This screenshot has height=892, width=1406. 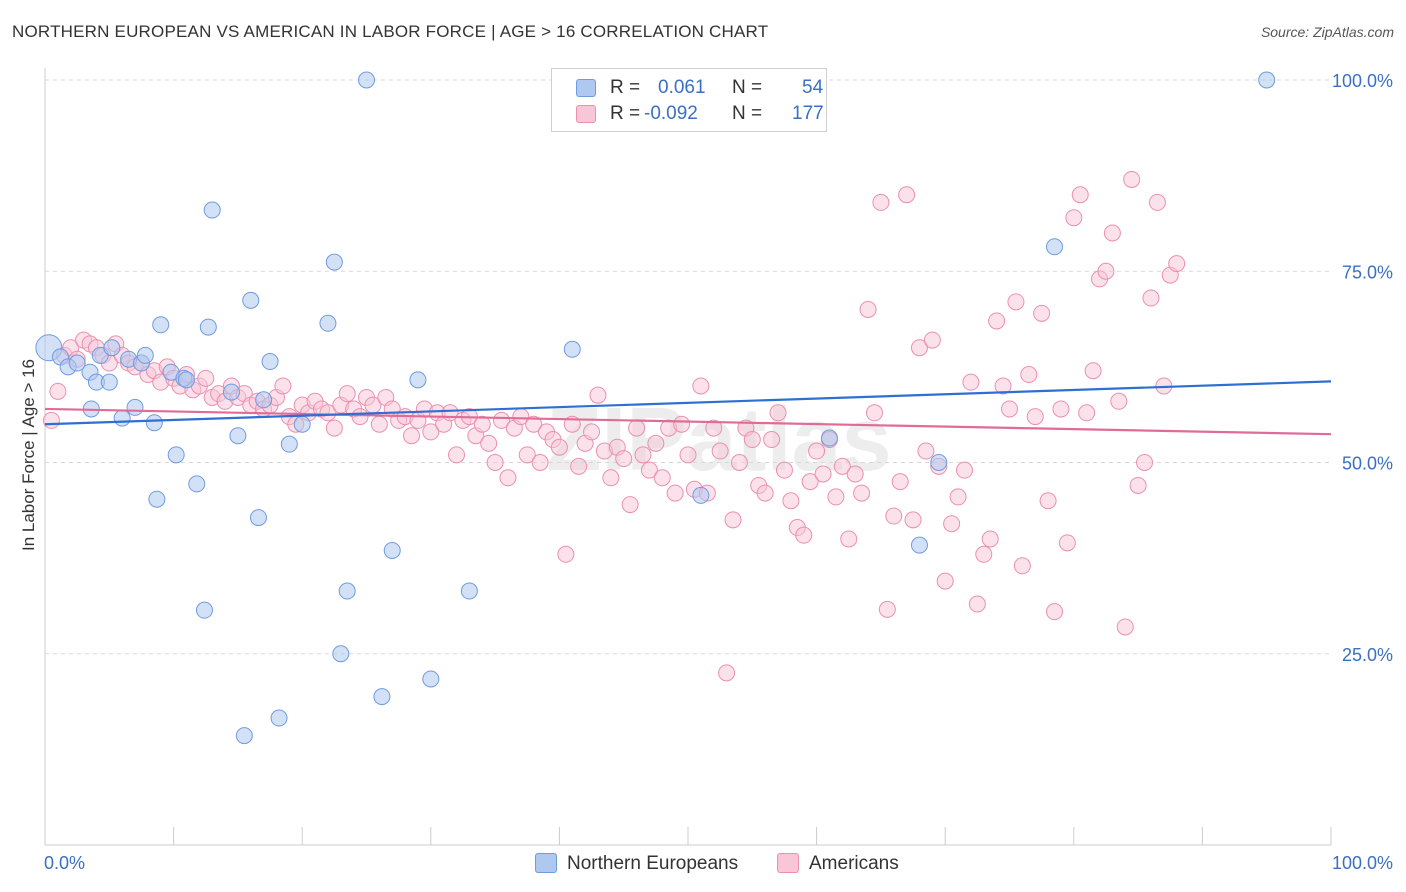 What do you see at coordinates (1367, 272) in the screenshot?
I see `y-tick-label: 75.0%` at bounding box center [1367, 272].